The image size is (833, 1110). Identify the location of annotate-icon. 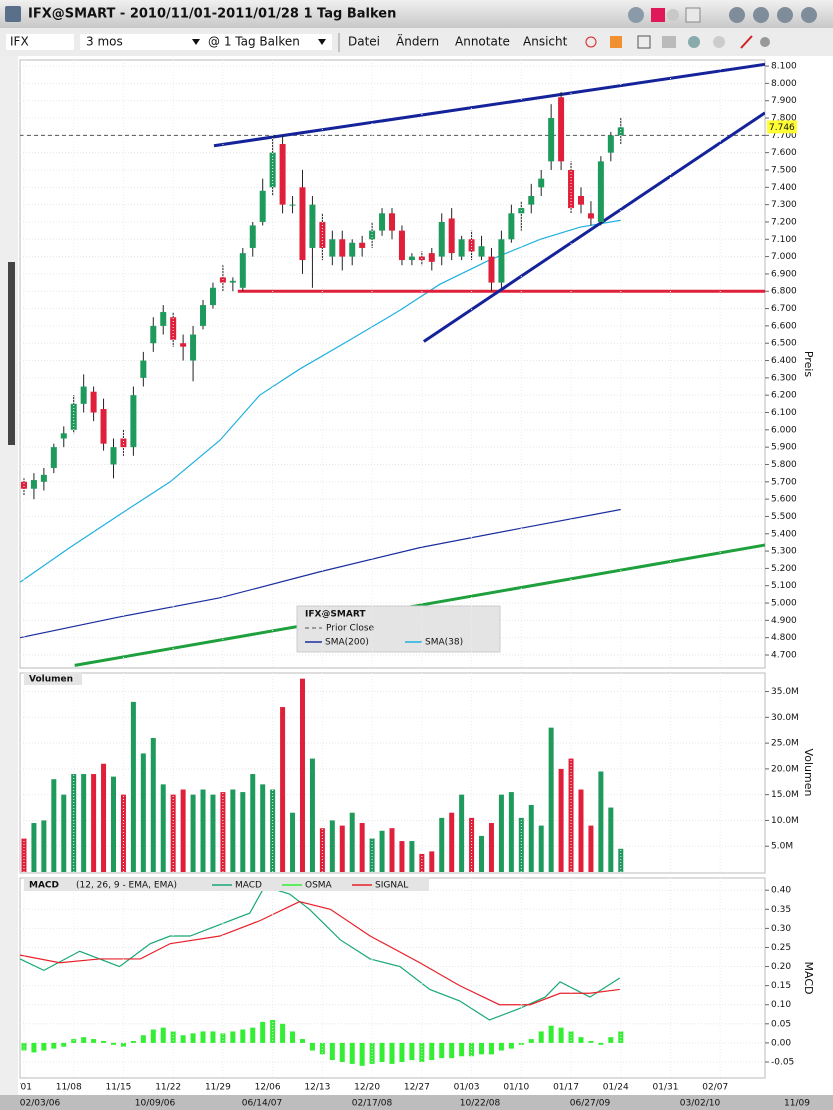
(616, 42).